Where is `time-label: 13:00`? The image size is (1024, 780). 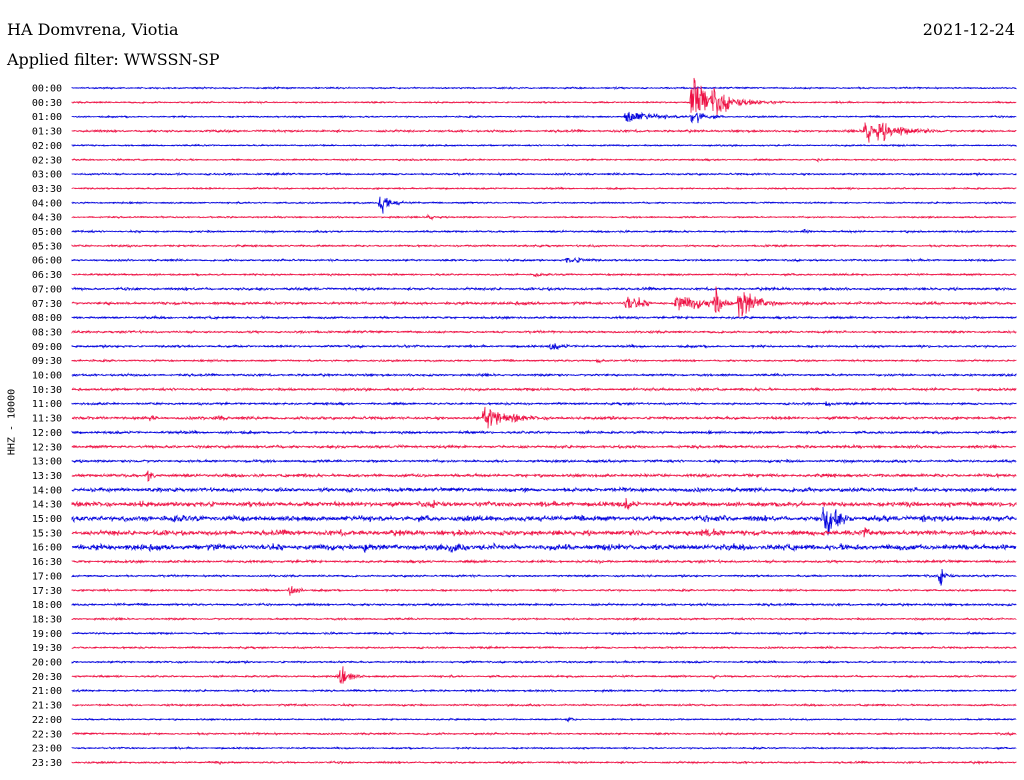 time-label: 13:00 is located at coordinates (47, 462).